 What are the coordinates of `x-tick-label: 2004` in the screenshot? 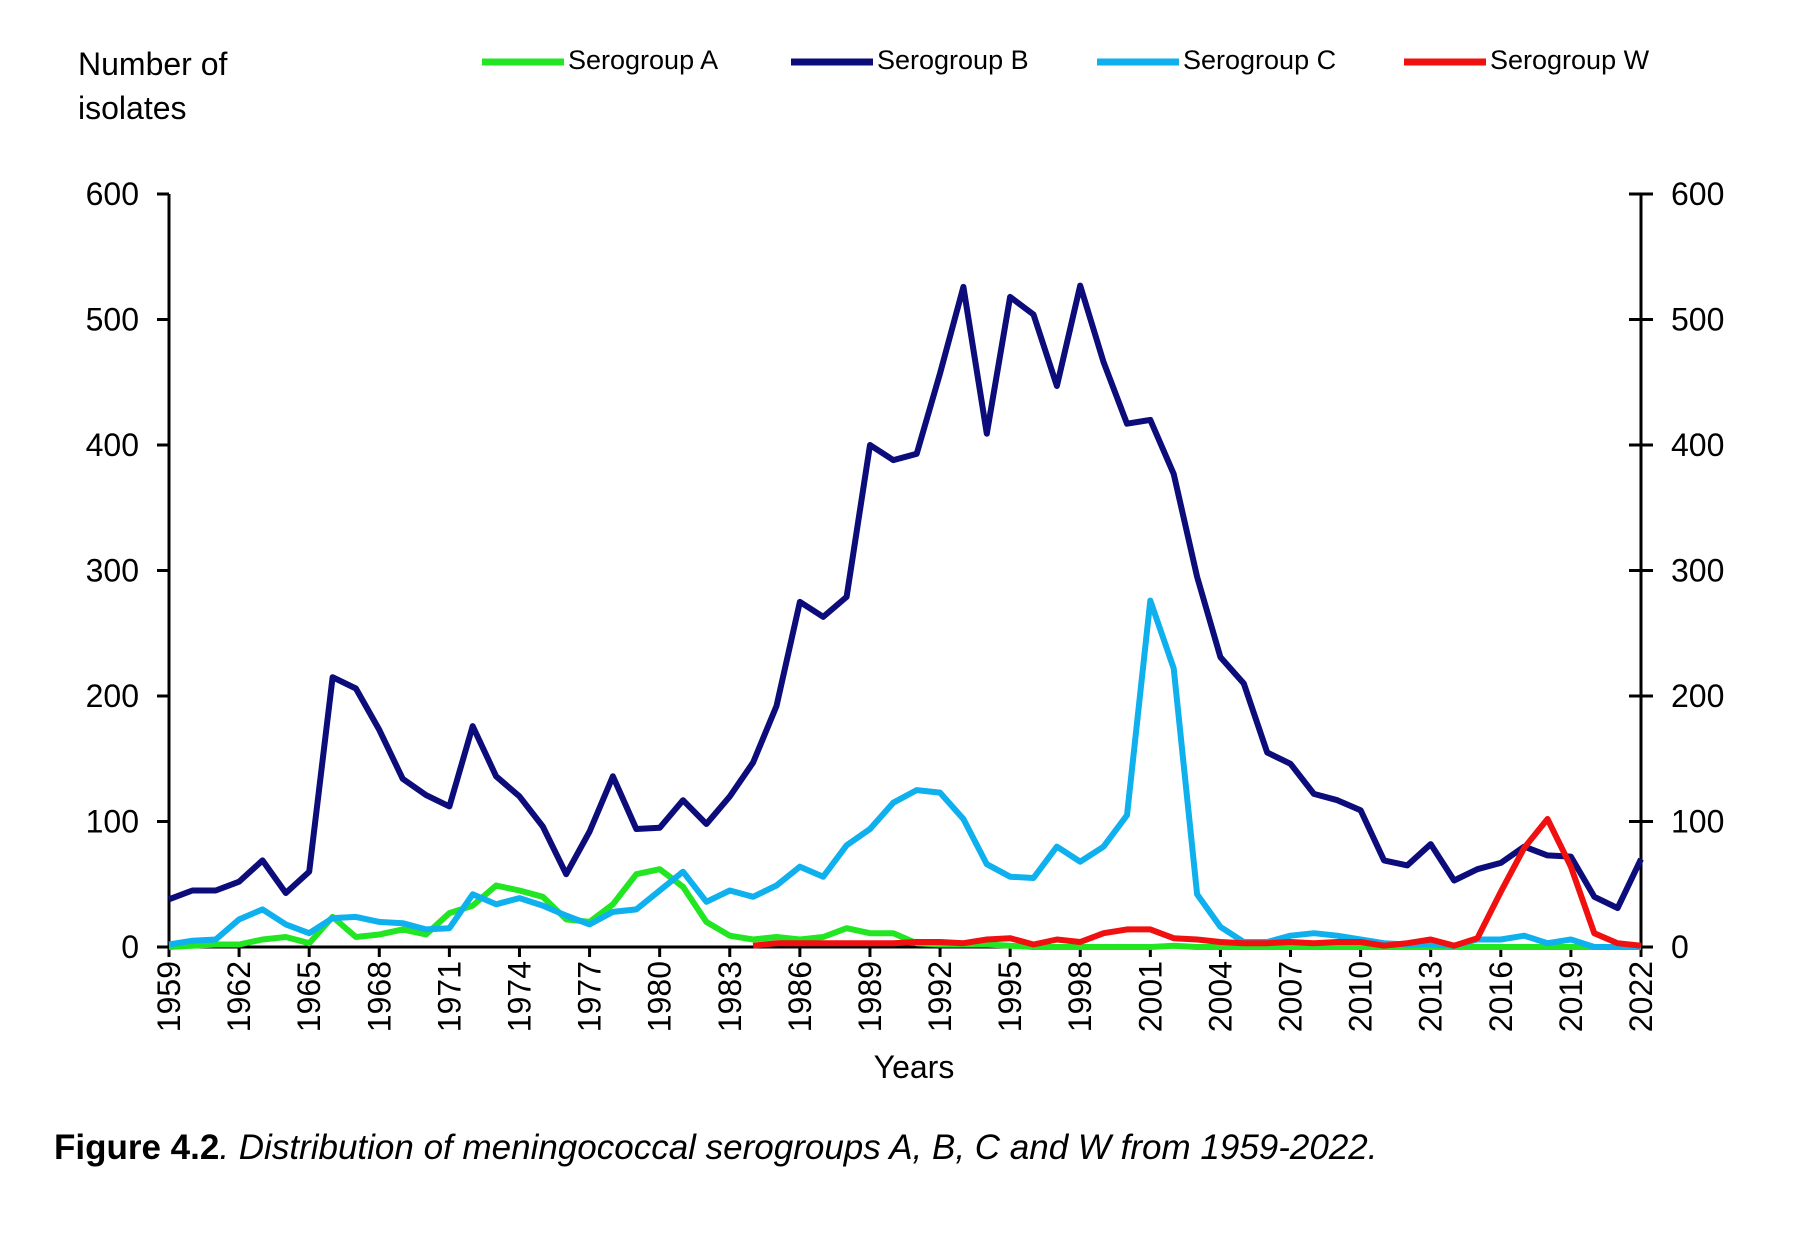 It's located at (1220, 996).